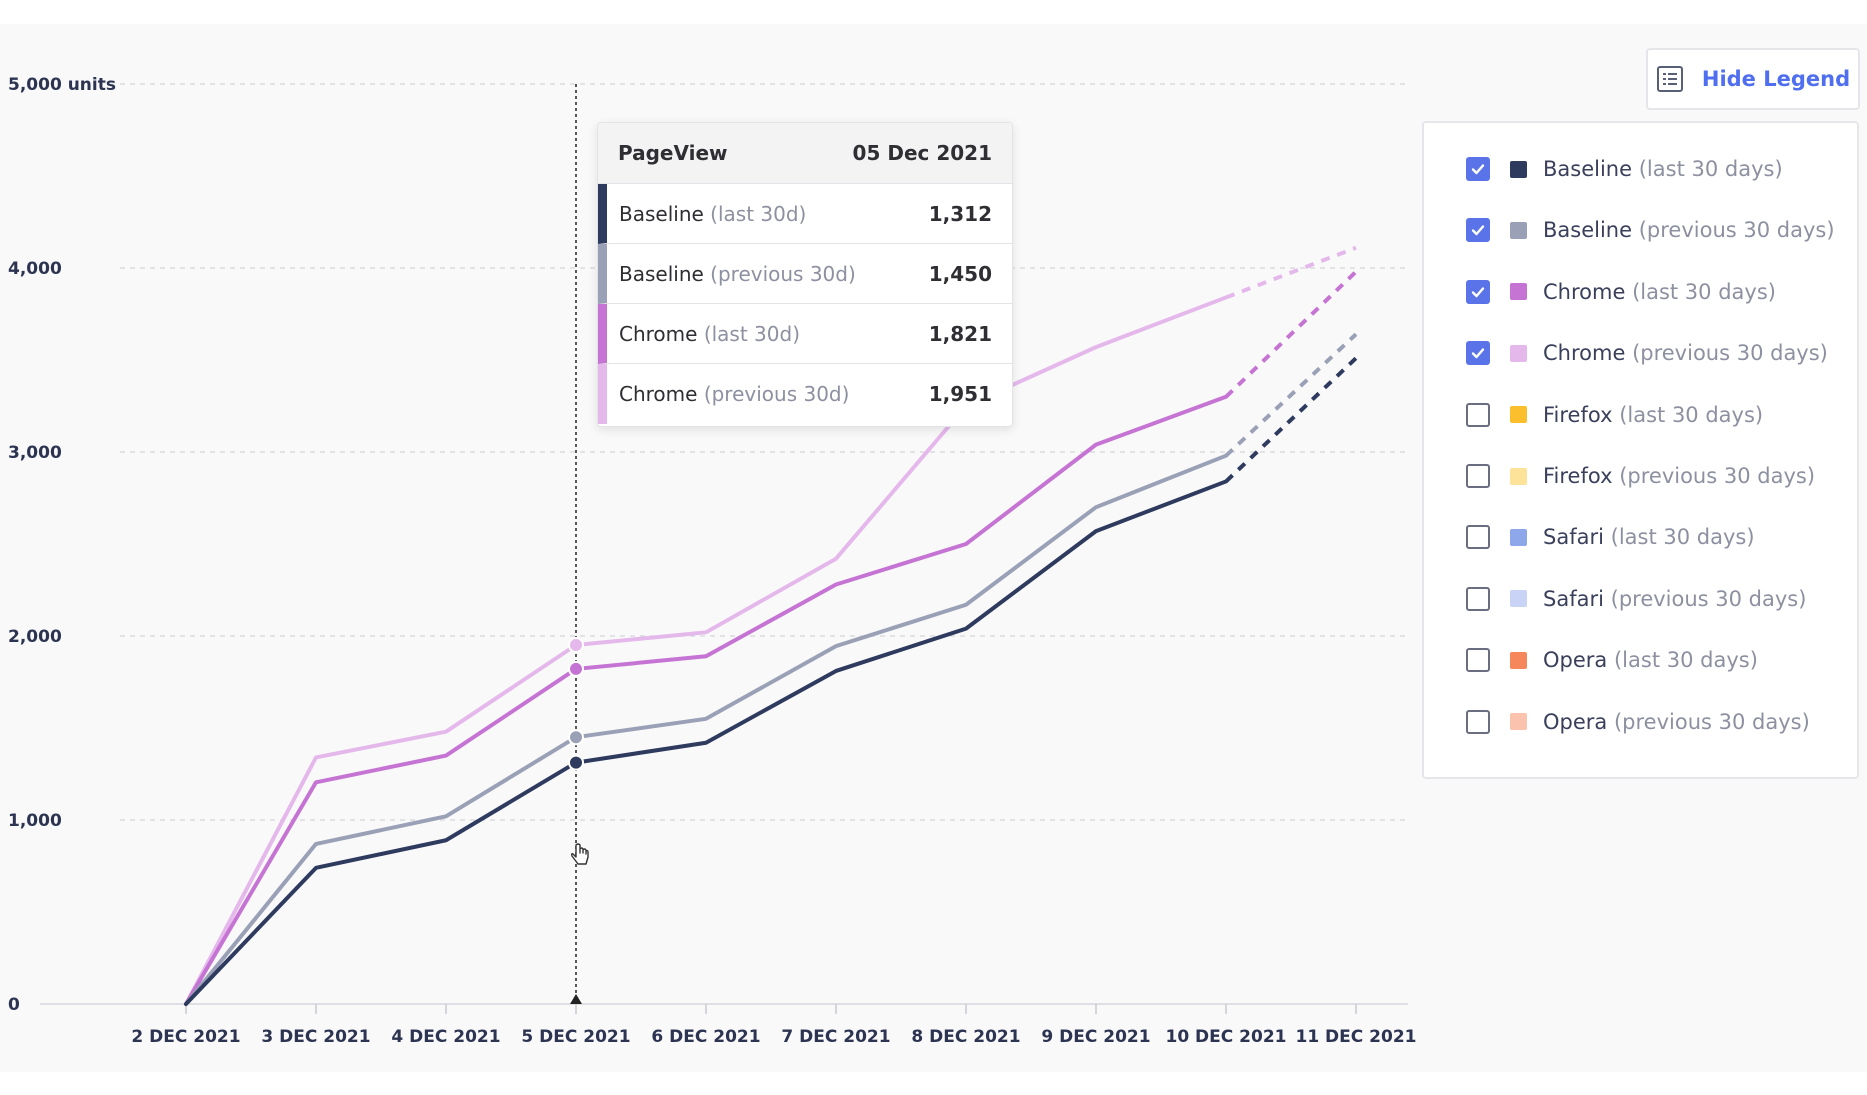 The width and height of the screenshot is (1867, 1095). Describe the element at coordinates (35, 269) in the screenshot. I see `y-tick-label: 4,000` at that location.